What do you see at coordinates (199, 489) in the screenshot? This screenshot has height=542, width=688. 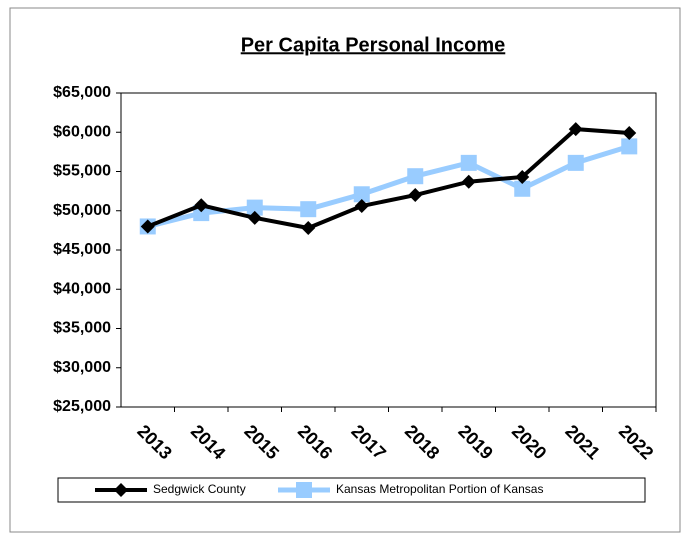 I see `legend-label: Sedgwick County` at bounding box center [199, 489].